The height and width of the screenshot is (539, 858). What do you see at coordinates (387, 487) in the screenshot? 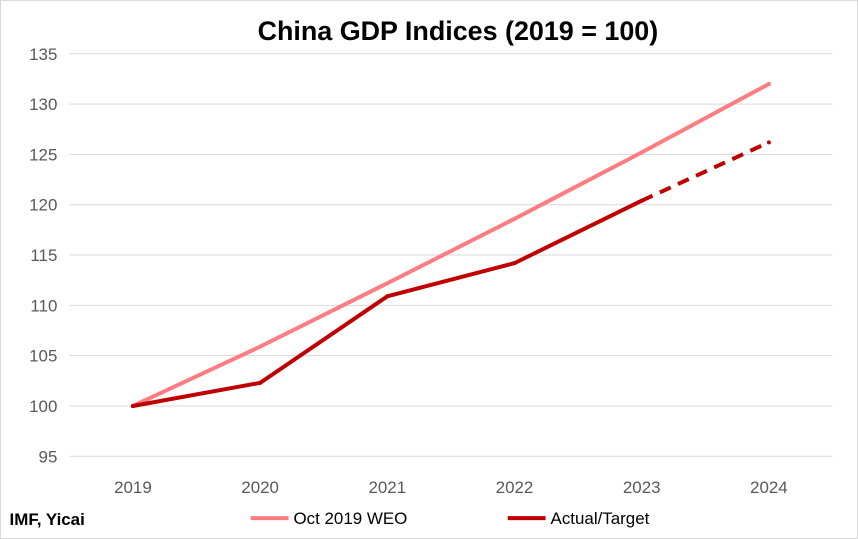
I see `x-tick-2021: 2021` at bounding box center [387, 487].